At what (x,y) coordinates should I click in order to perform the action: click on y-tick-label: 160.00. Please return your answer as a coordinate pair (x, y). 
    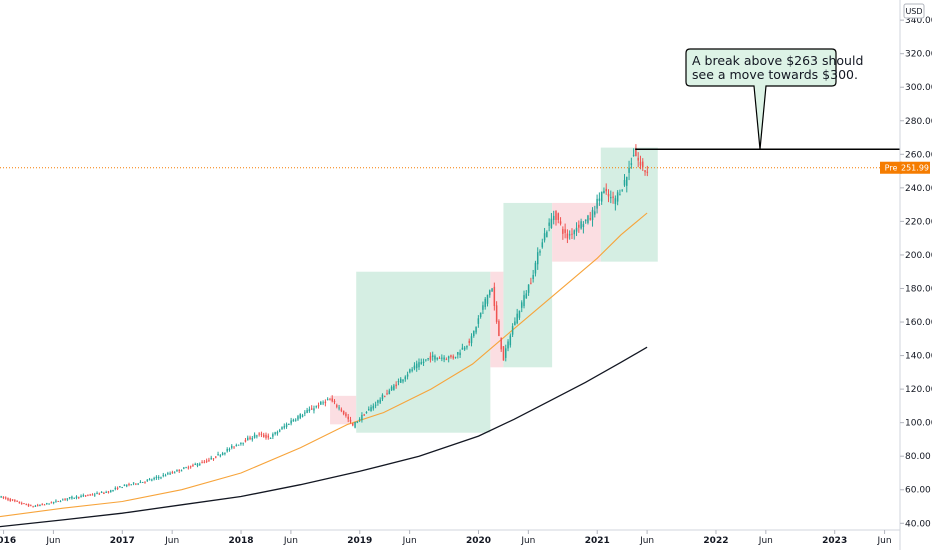
    Looking at the image, I should click on (918, 323).